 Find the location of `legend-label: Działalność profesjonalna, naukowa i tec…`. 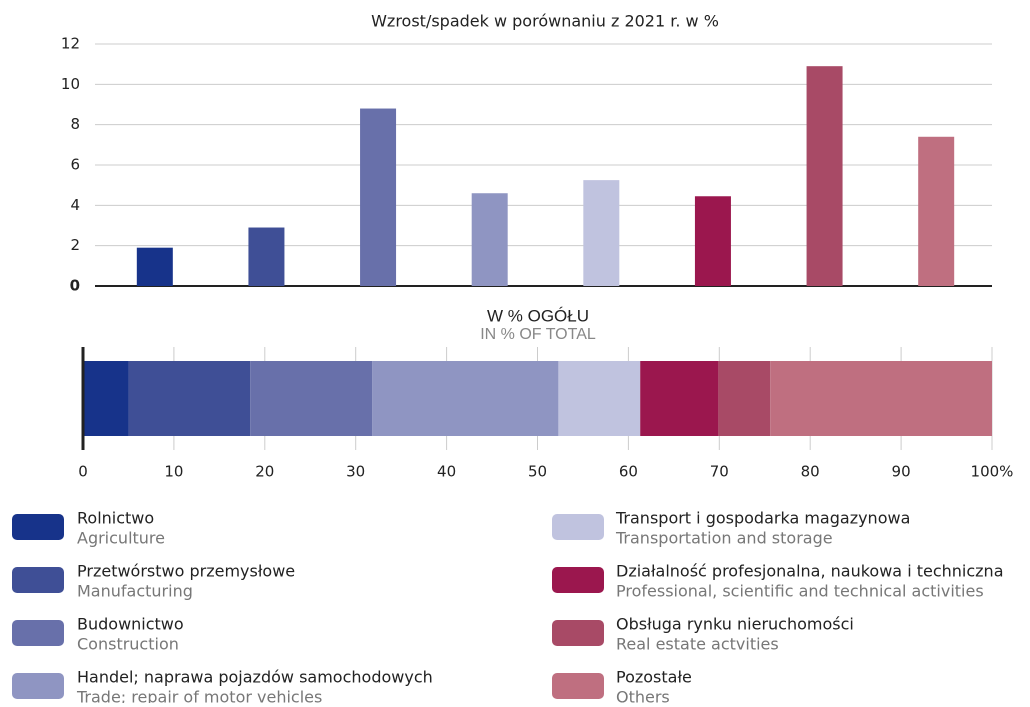

legend-label: Działalność profesjonalna, naukowa i tec… is located at coordinates (810, 571).